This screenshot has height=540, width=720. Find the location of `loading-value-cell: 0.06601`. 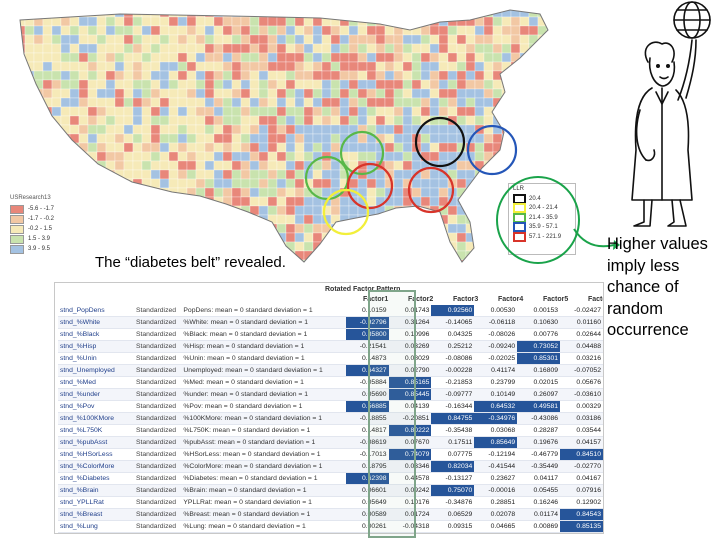

loading-value-cell: 0.06601 is located at coordinates (367, 490).